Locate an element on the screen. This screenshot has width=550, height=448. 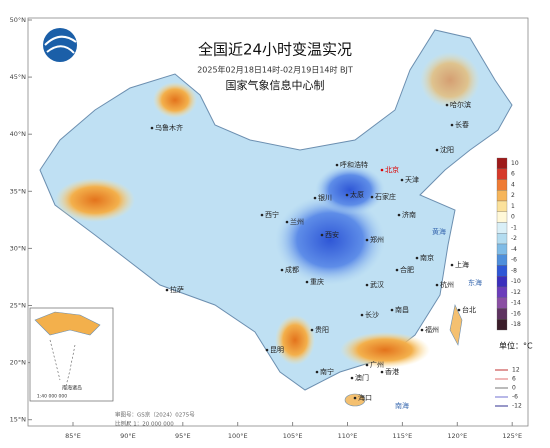
legend-label: -16 is located at coordinates (516, 313).